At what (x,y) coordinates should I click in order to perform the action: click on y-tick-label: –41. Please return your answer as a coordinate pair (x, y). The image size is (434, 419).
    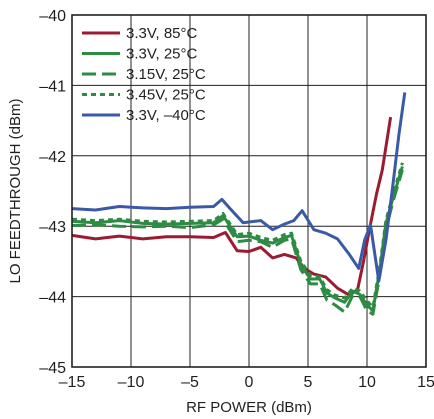
    Looking at the image, I should click on (52, 86).